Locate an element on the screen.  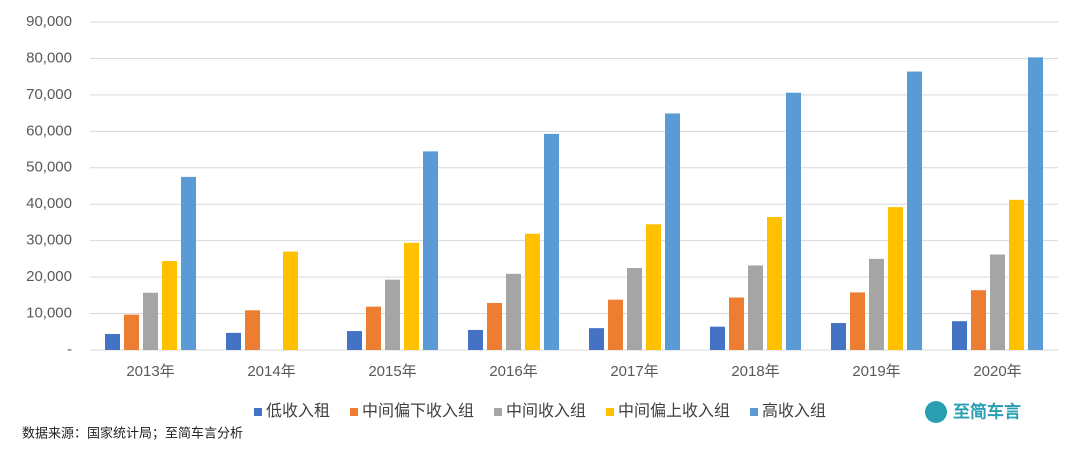
y-tick-label: 70,000 is located at coordinates (49, 94).